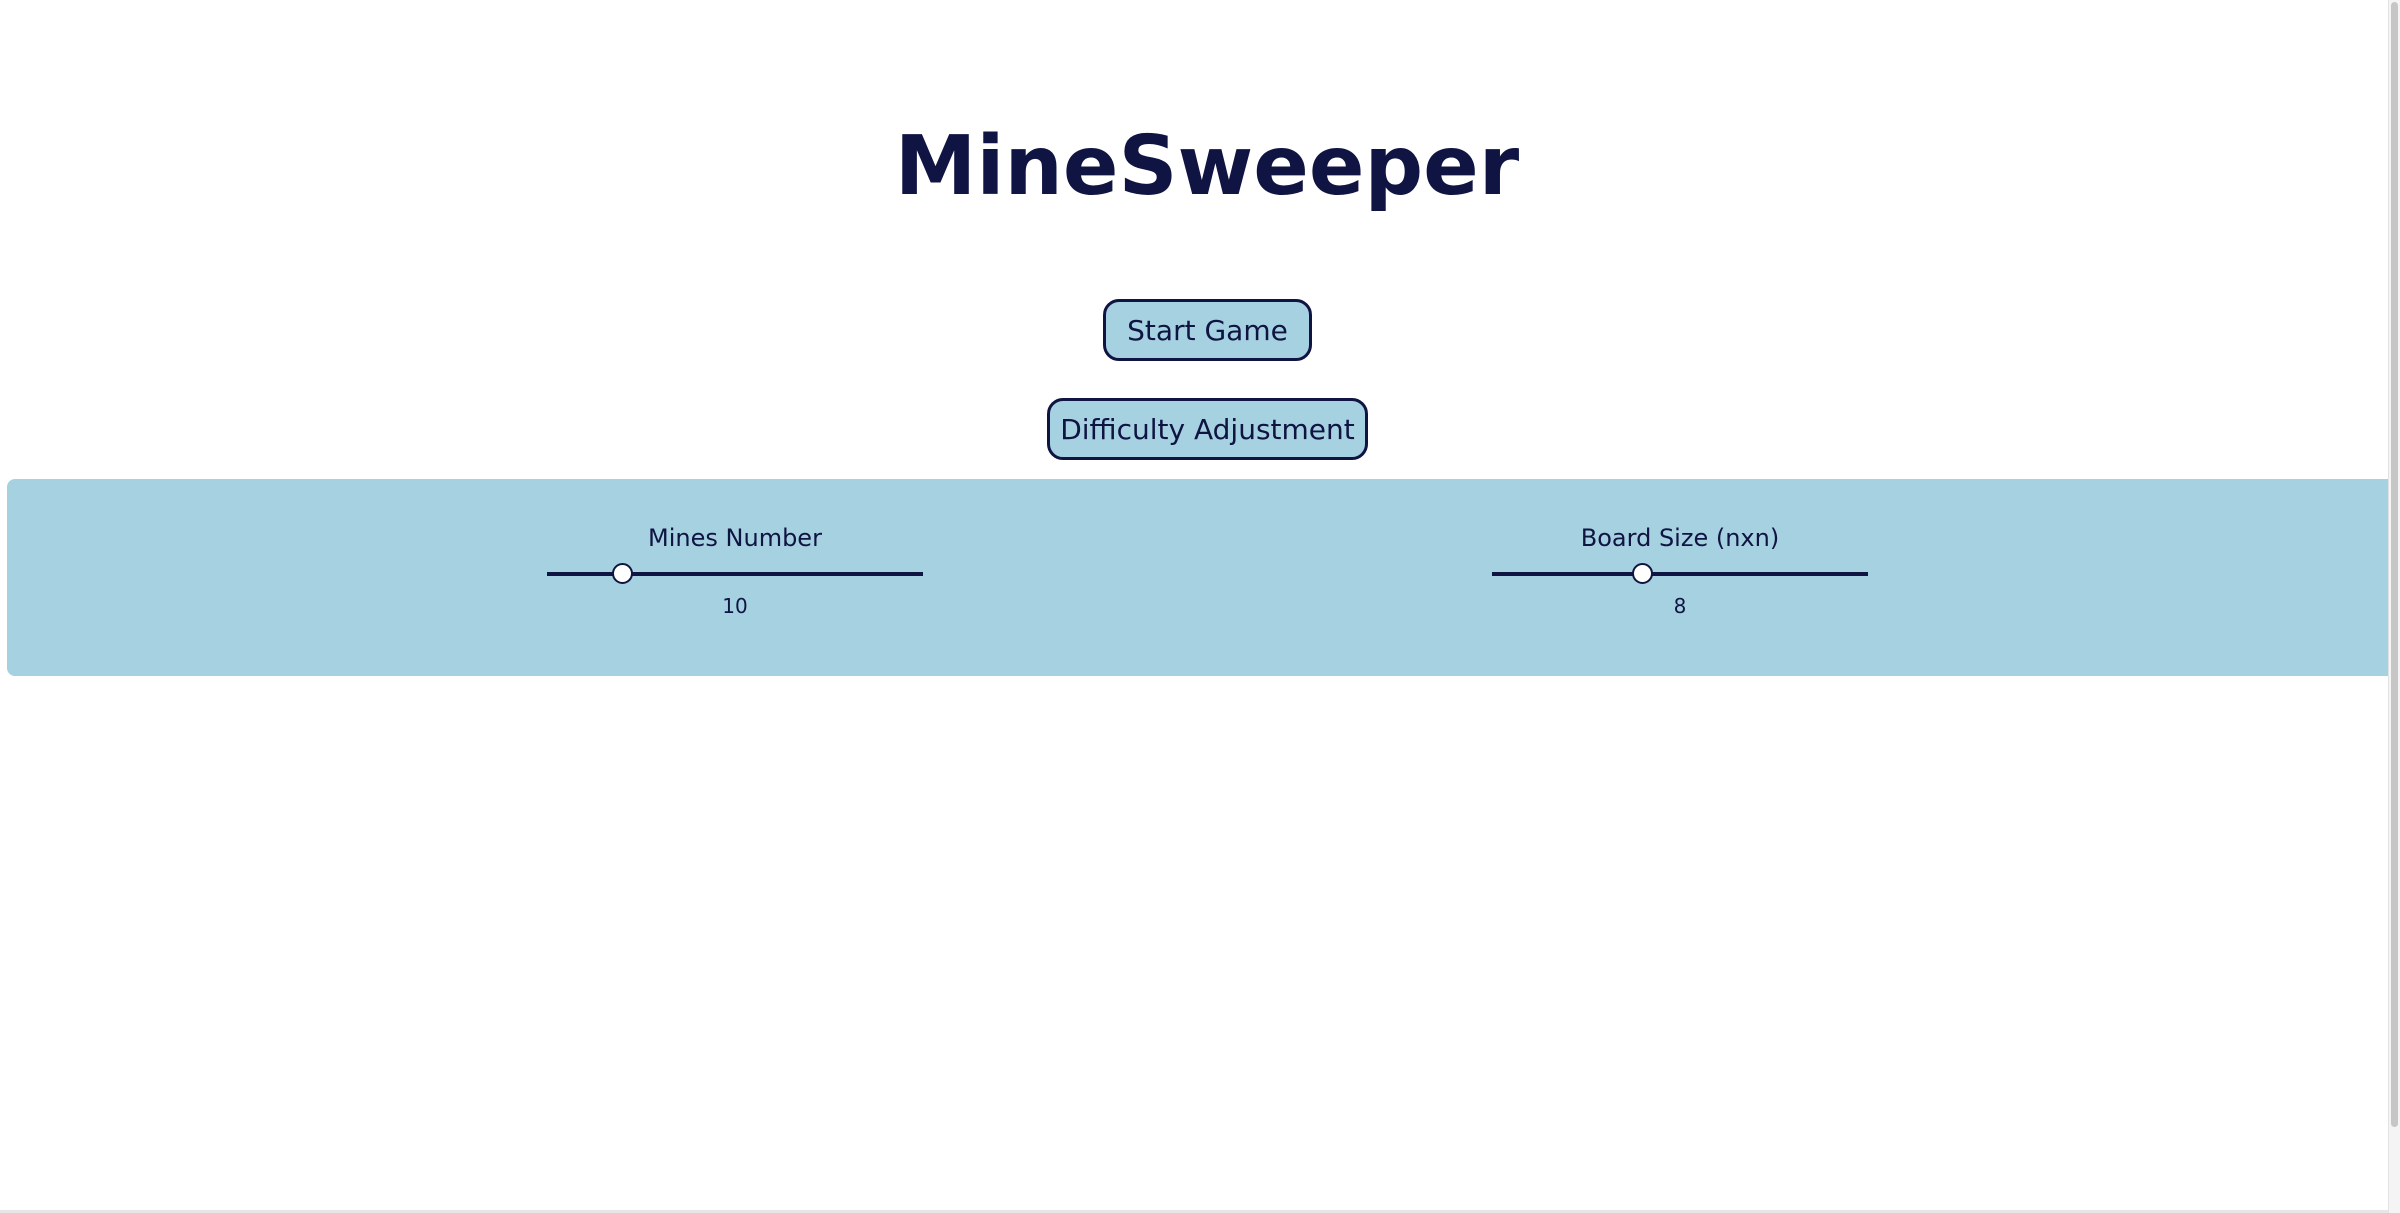 The height and width of the screenshot is (1213, 2400). I want to click on mines-number-value: 10, so click(735, 606).